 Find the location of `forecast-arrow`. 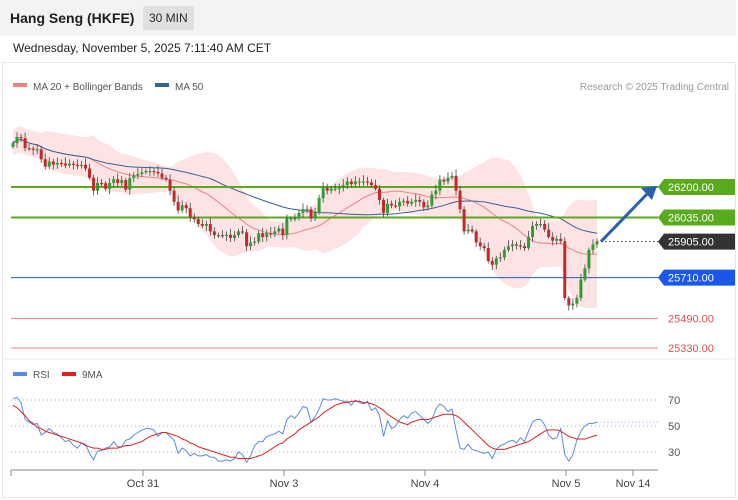

forecast-arrow is located at coordinates (628, 214).